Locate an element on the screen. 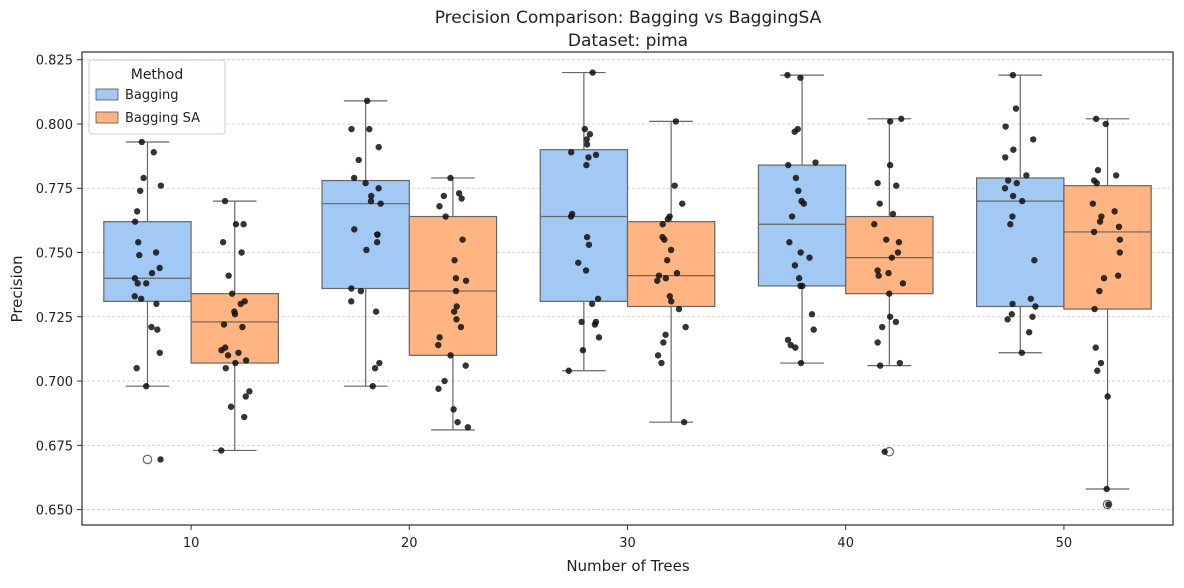  x-tick-label: 30 is located at coordinates (627, 543).